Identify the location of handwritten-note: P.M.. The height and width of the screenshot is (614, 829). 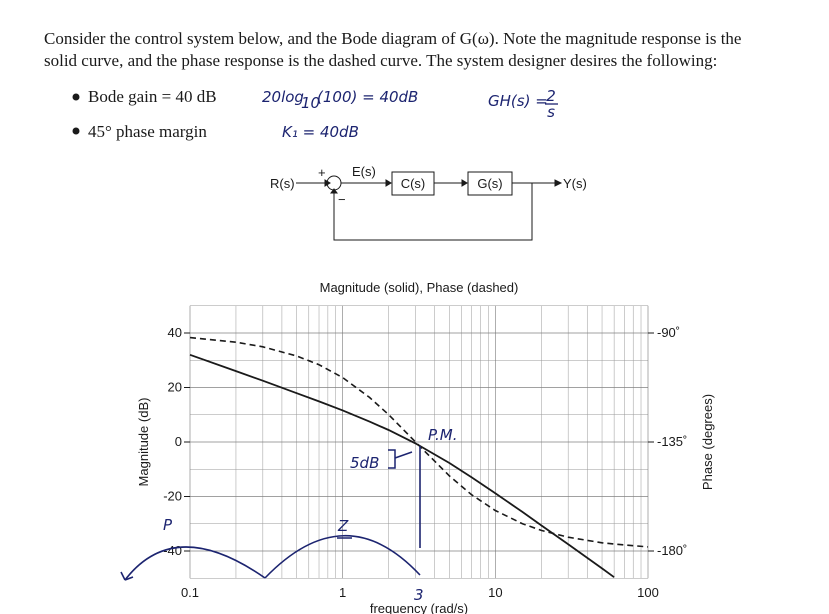
(442, 435).